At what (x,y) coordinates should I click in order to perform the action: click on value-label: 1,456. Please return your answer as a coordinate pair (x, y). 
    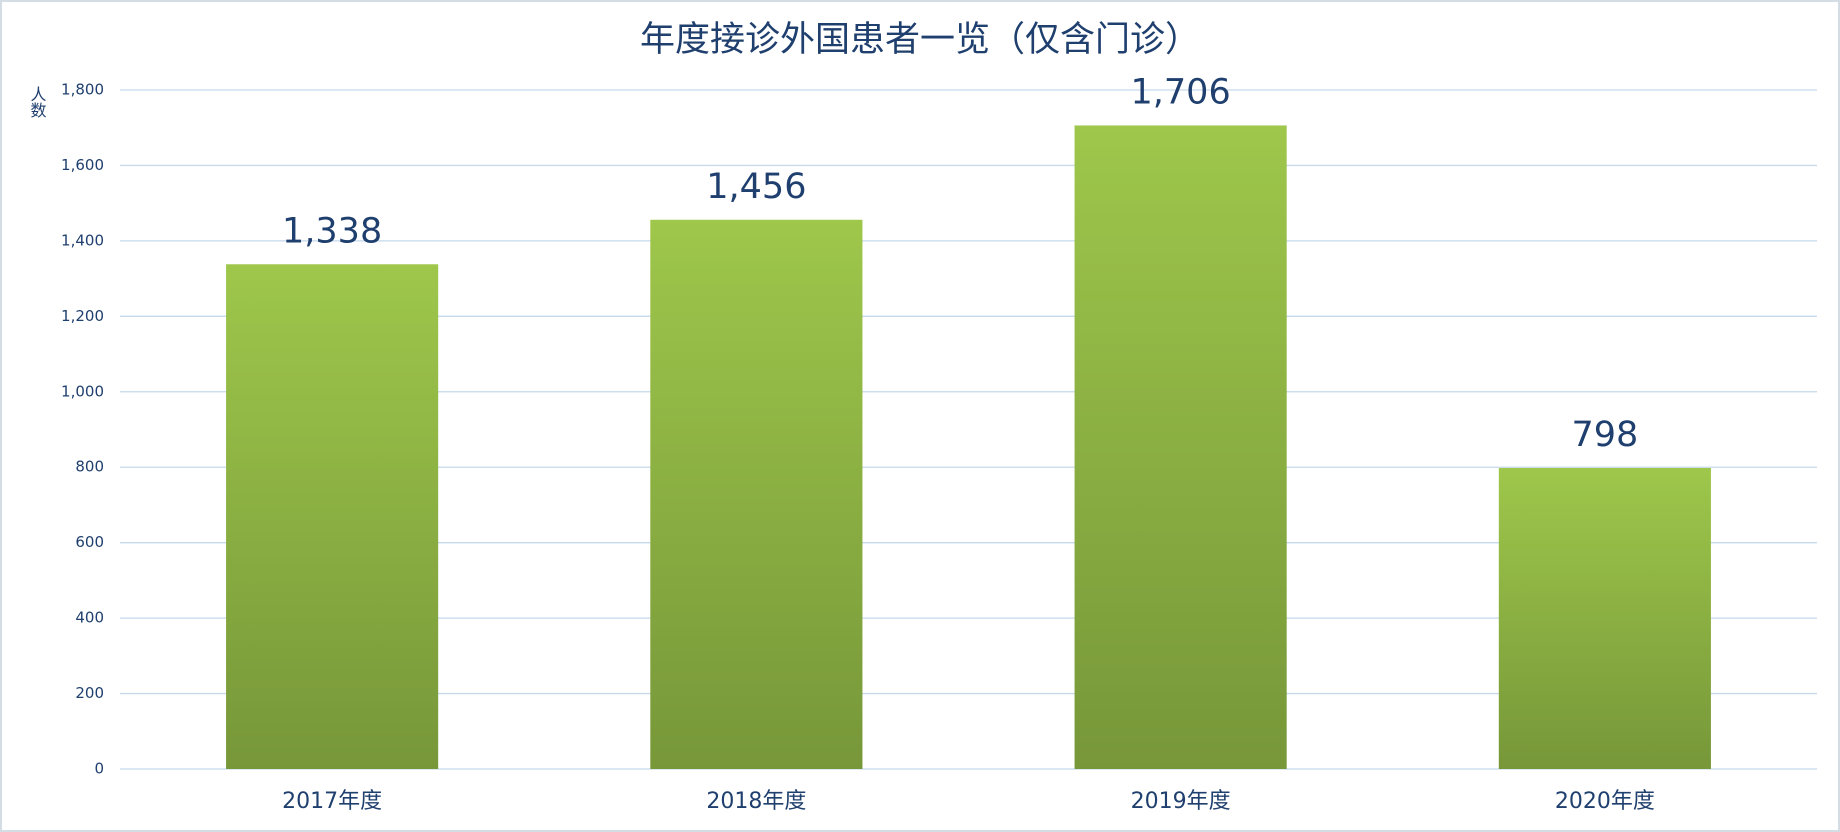
    Looking at the image, I should click on (756, 187).